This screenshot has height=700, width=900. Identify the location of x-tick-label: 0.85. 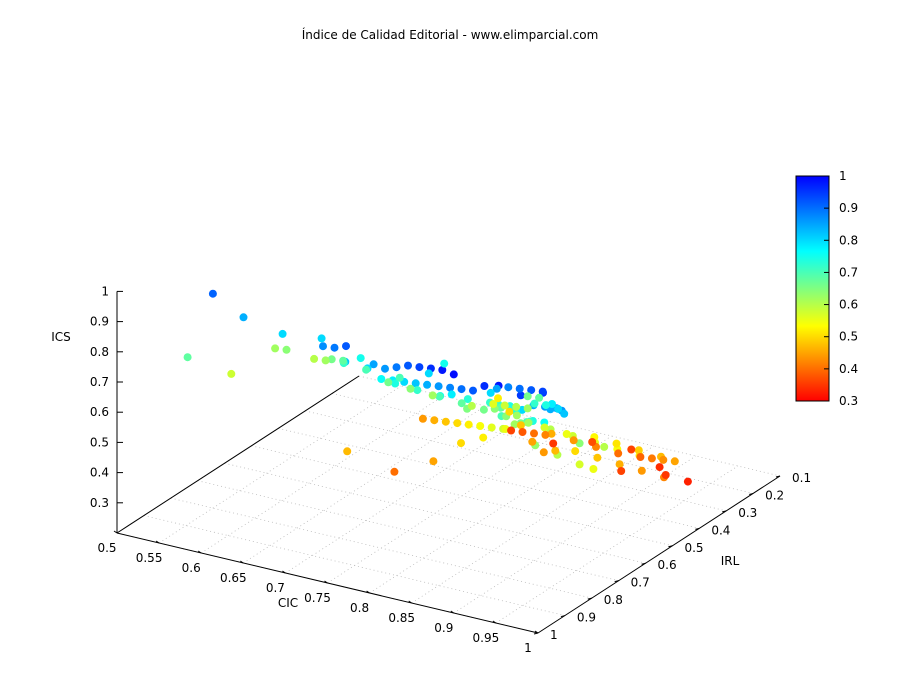
(401, 618).